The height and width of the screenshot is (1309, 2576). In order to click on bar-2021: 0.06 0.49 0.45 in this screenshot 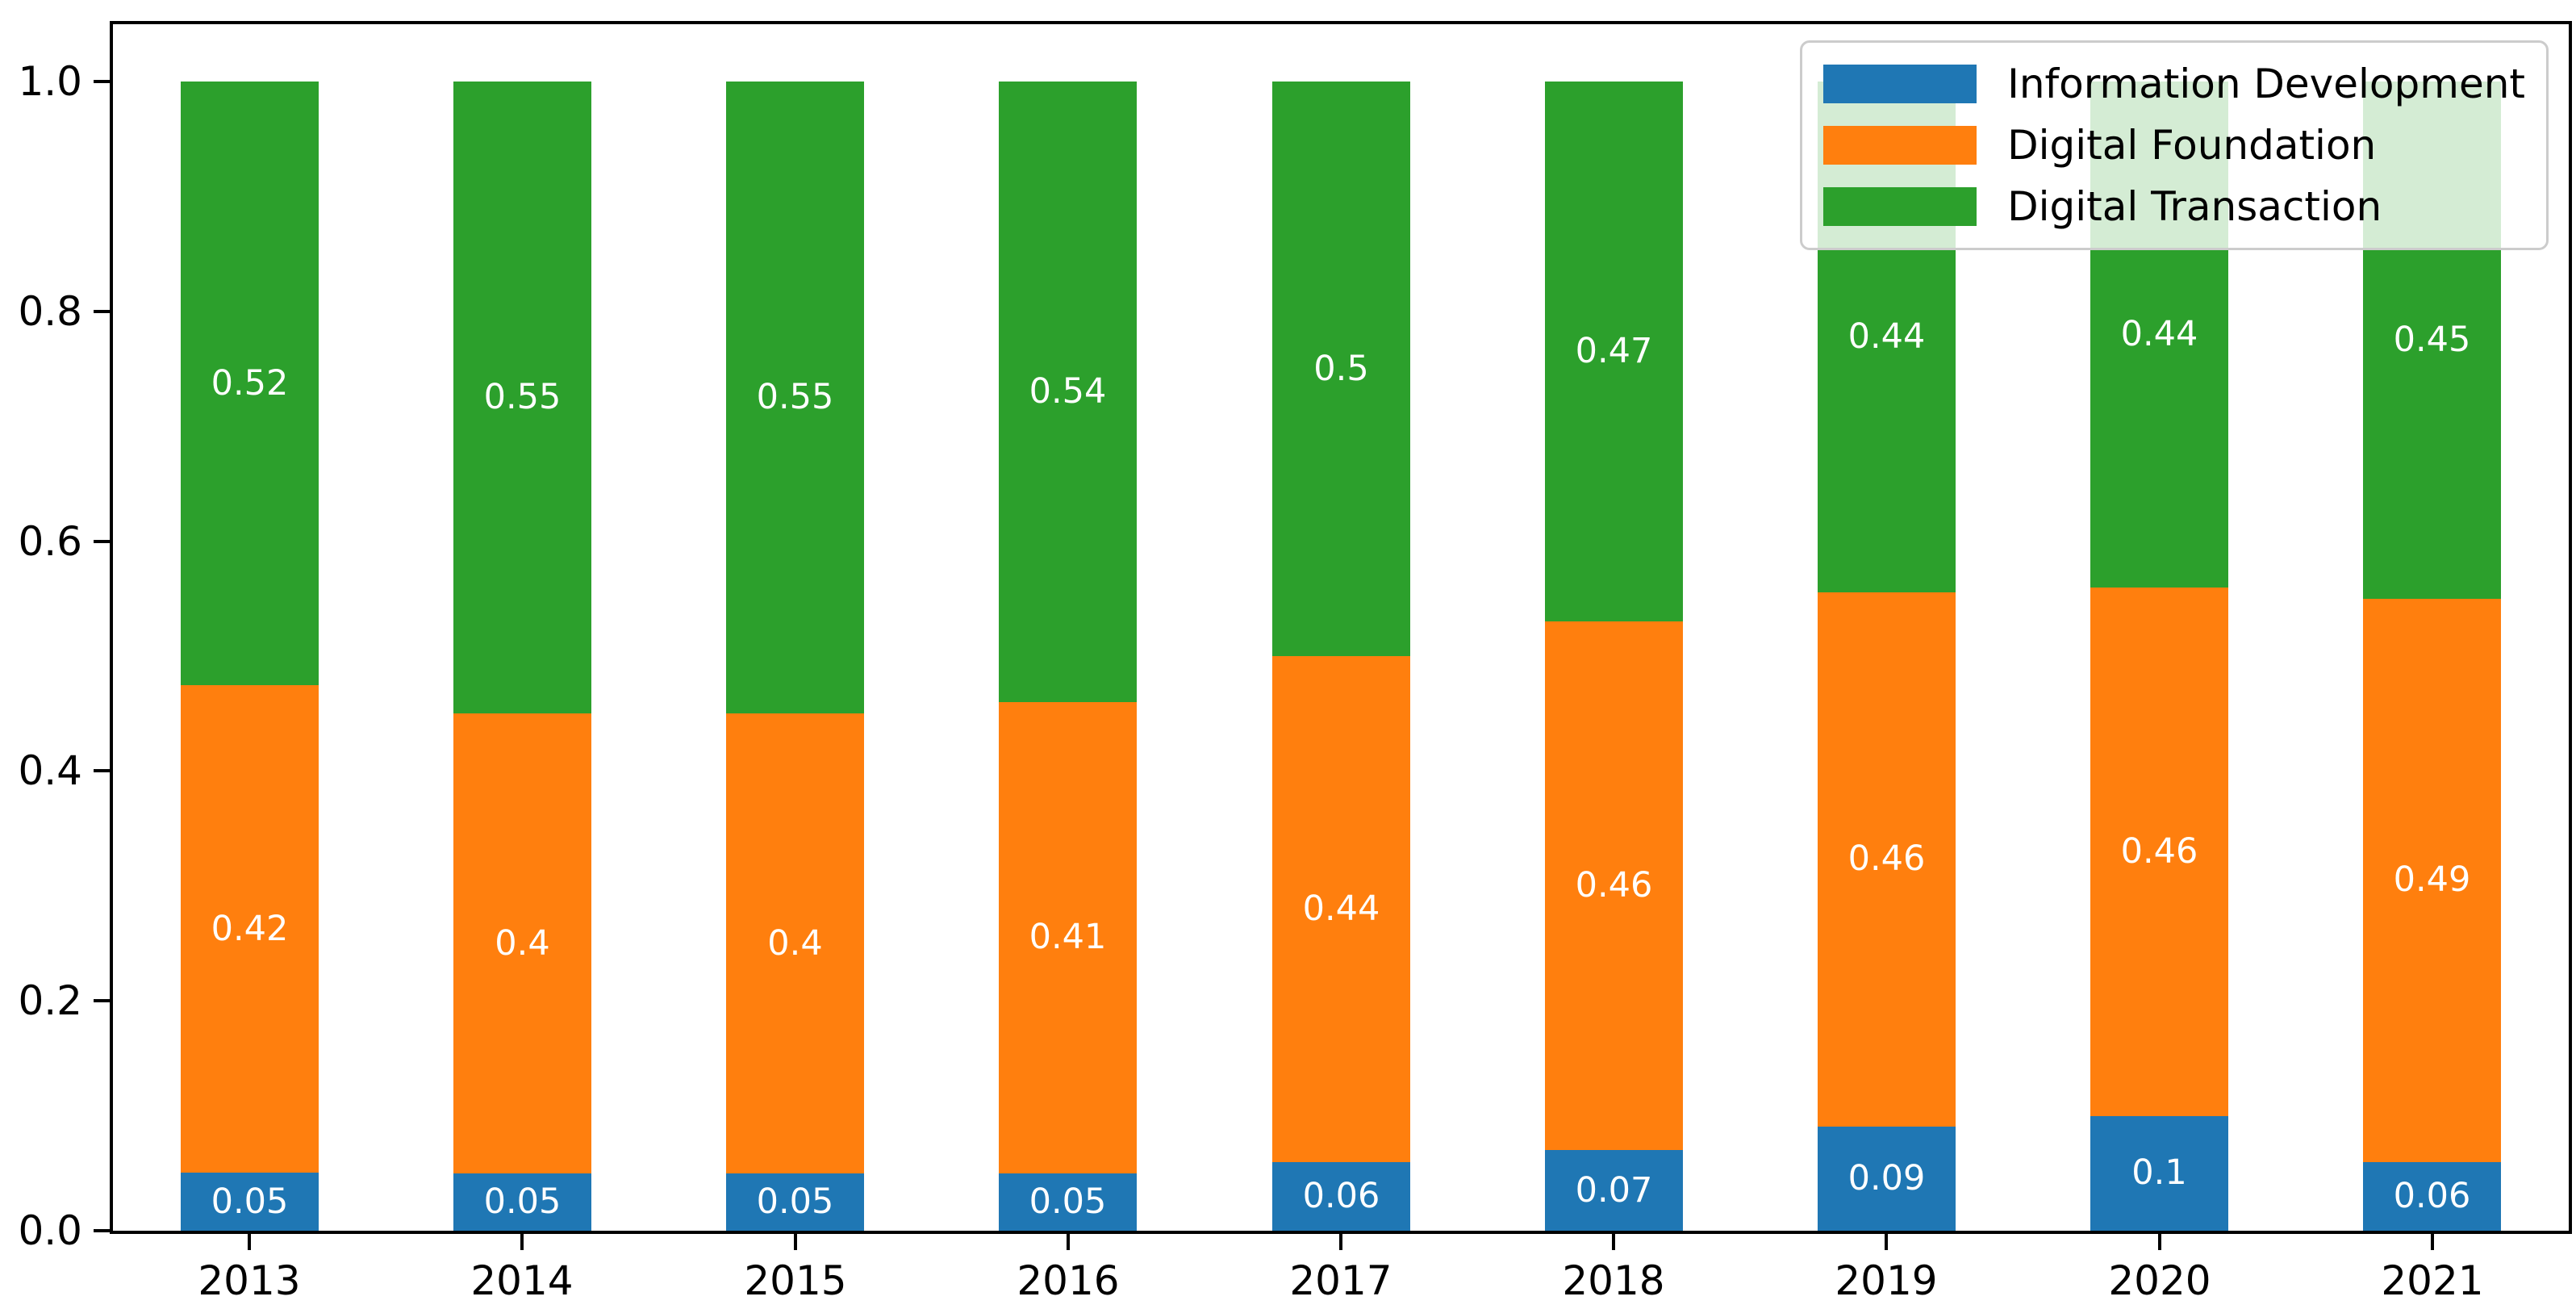, I will do `click(2432, 657)`.